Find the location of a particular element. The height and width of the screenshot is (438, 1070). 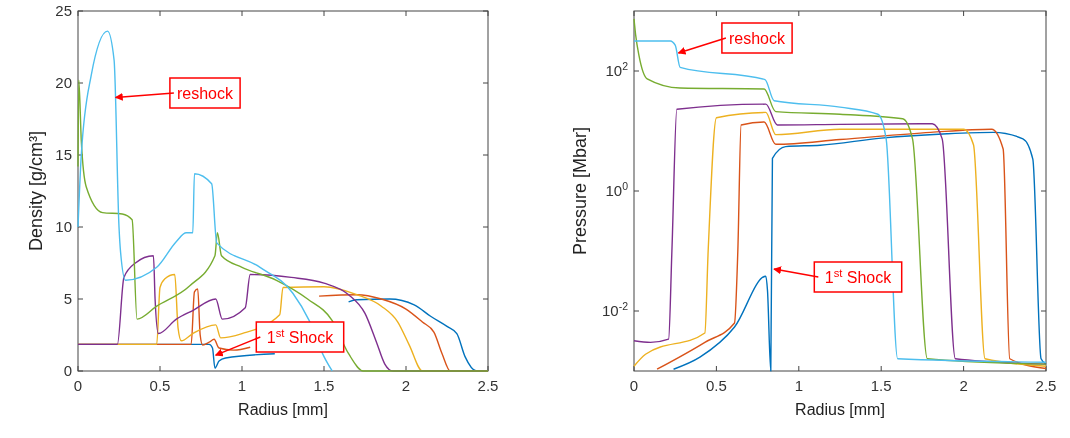

y-axis-title: Density [g/cm³] is located at coordinates (36, 191).